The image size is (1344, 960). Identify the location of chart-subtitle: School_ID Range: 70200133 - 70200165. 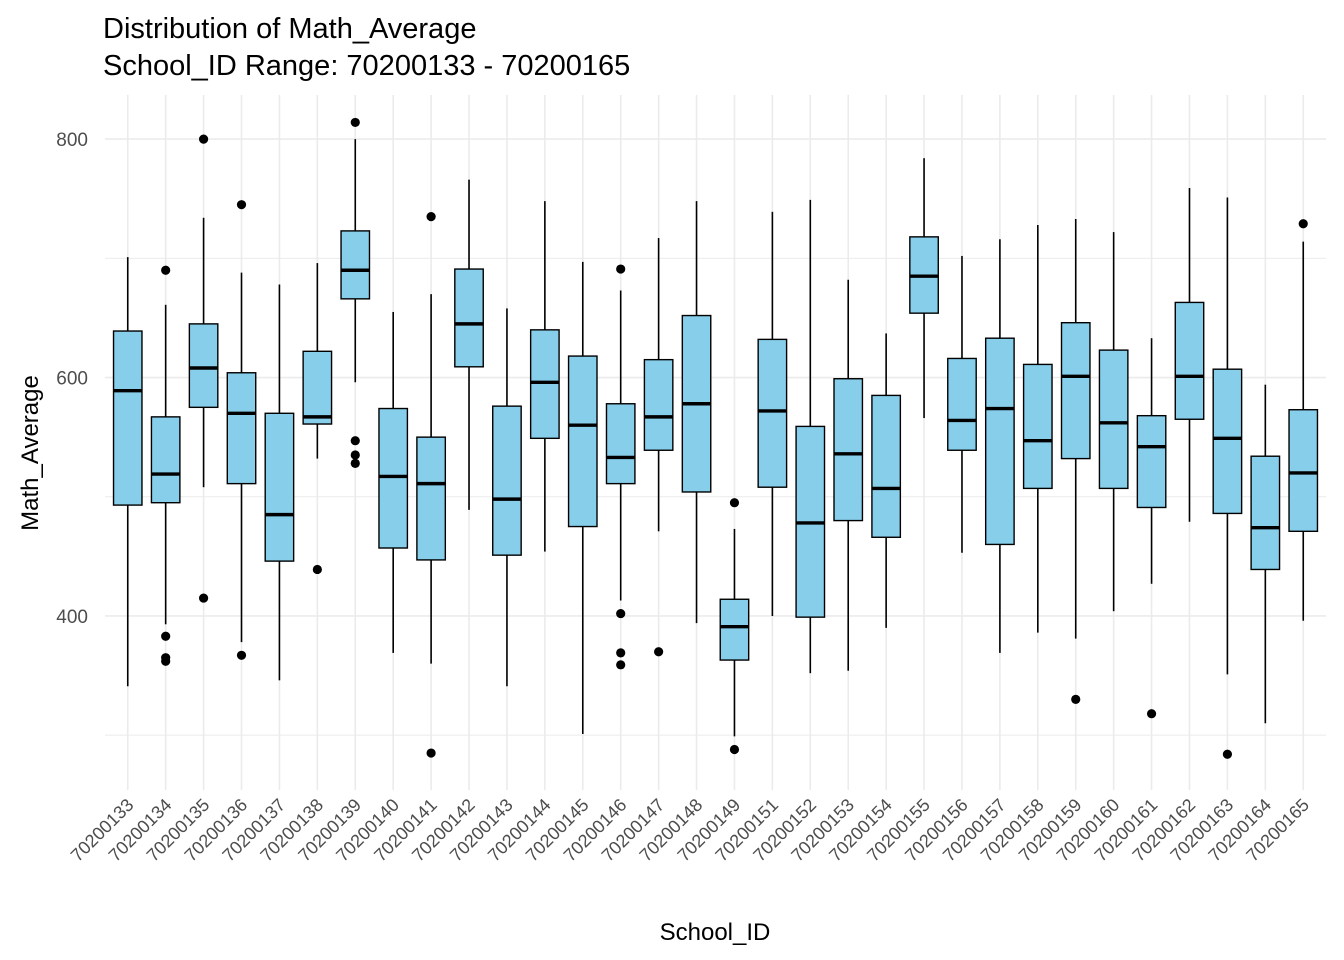
(367, 66).